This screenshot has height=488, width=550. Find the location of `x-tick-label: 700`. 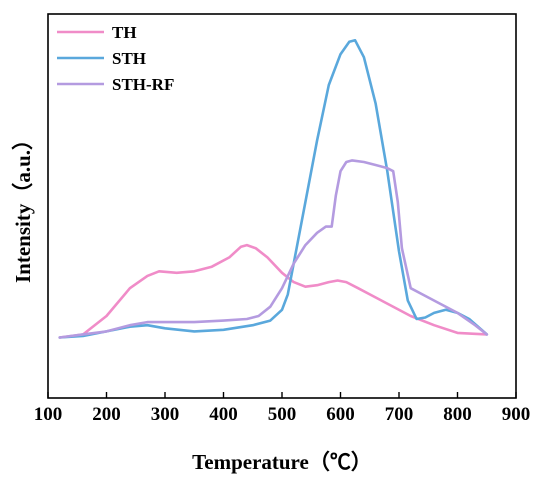

x-tick-label: 700 is located at coordinates (399, 414).